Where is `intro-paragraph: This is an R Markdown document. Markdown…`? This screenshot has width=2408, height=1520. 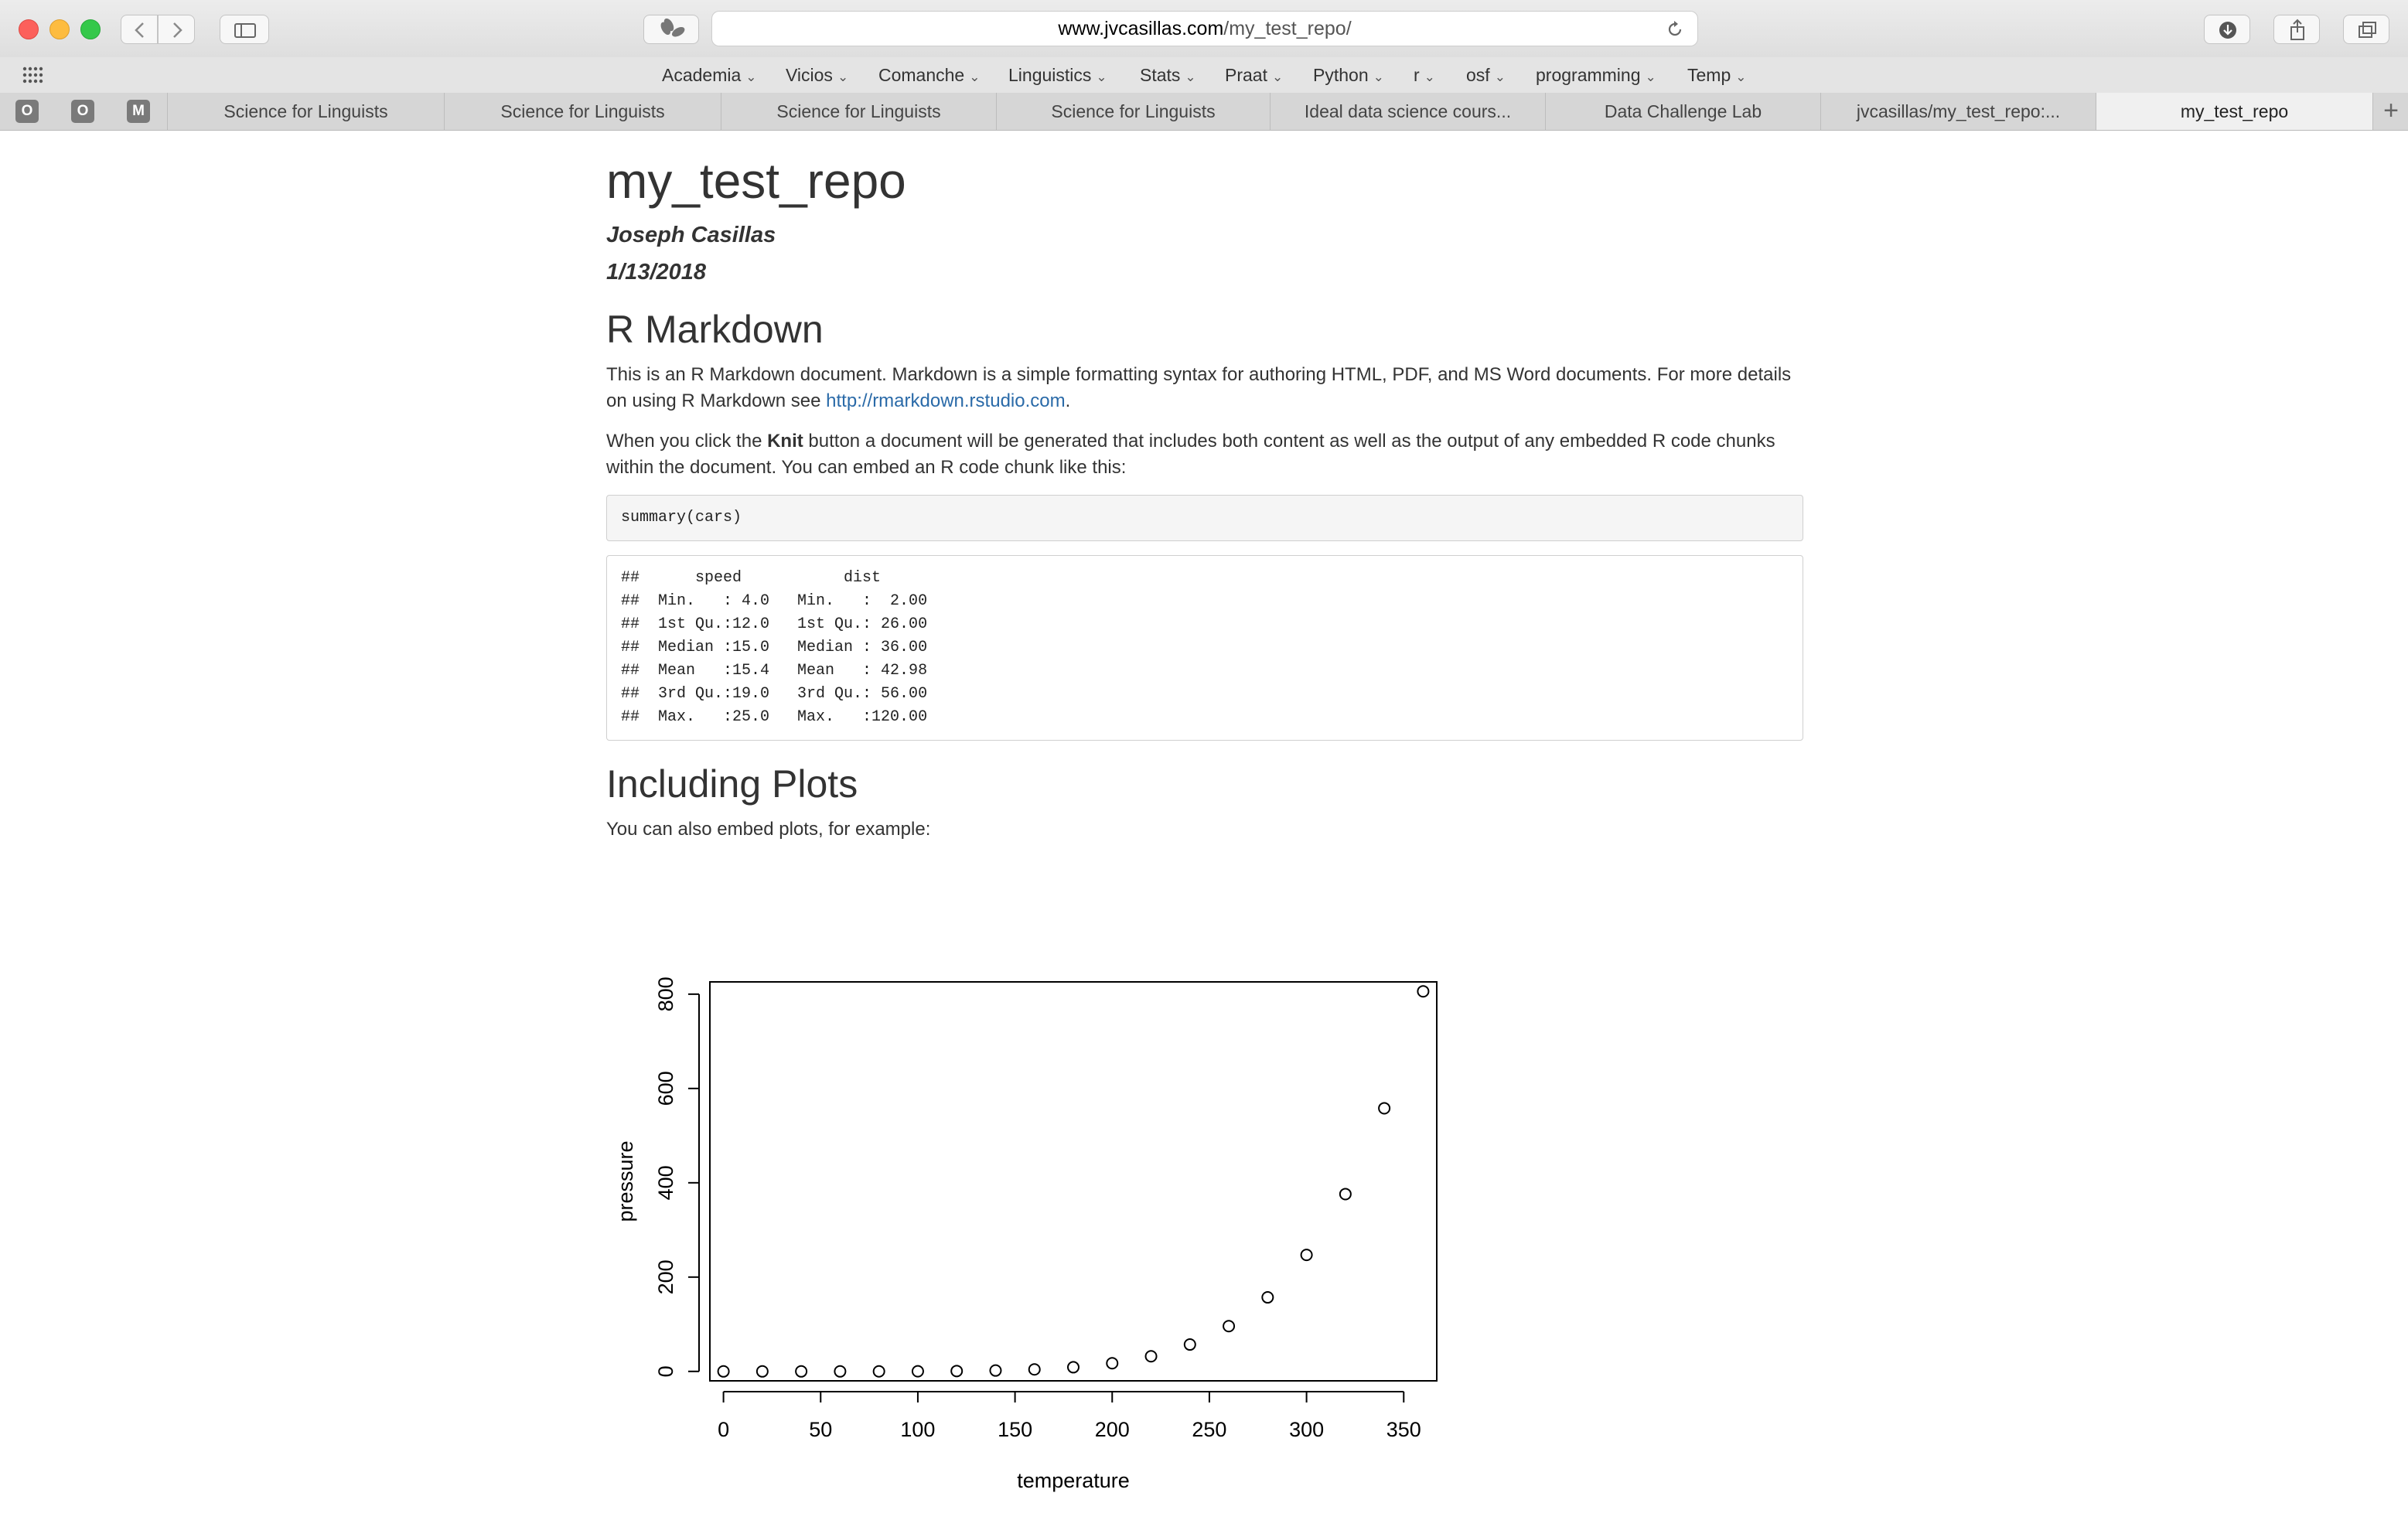 intro-paragraph: This is an R Markdown document. Markdown… is located at coordinates (1204, 388).